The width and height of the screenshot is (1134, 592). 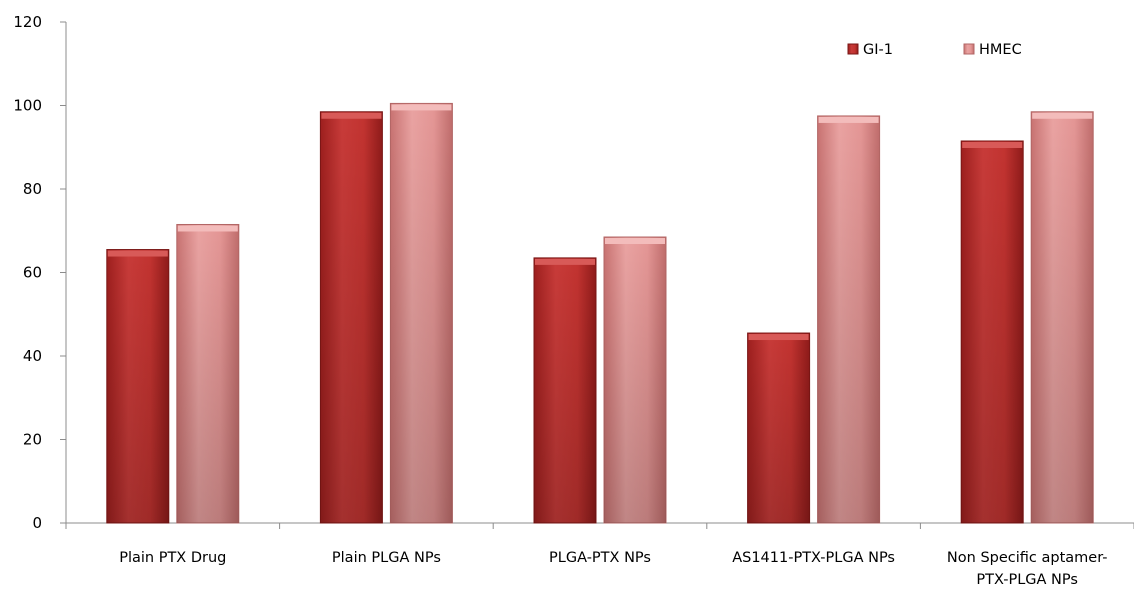 I want to click on y-tick-label: 100, so click(x=27, y=106).